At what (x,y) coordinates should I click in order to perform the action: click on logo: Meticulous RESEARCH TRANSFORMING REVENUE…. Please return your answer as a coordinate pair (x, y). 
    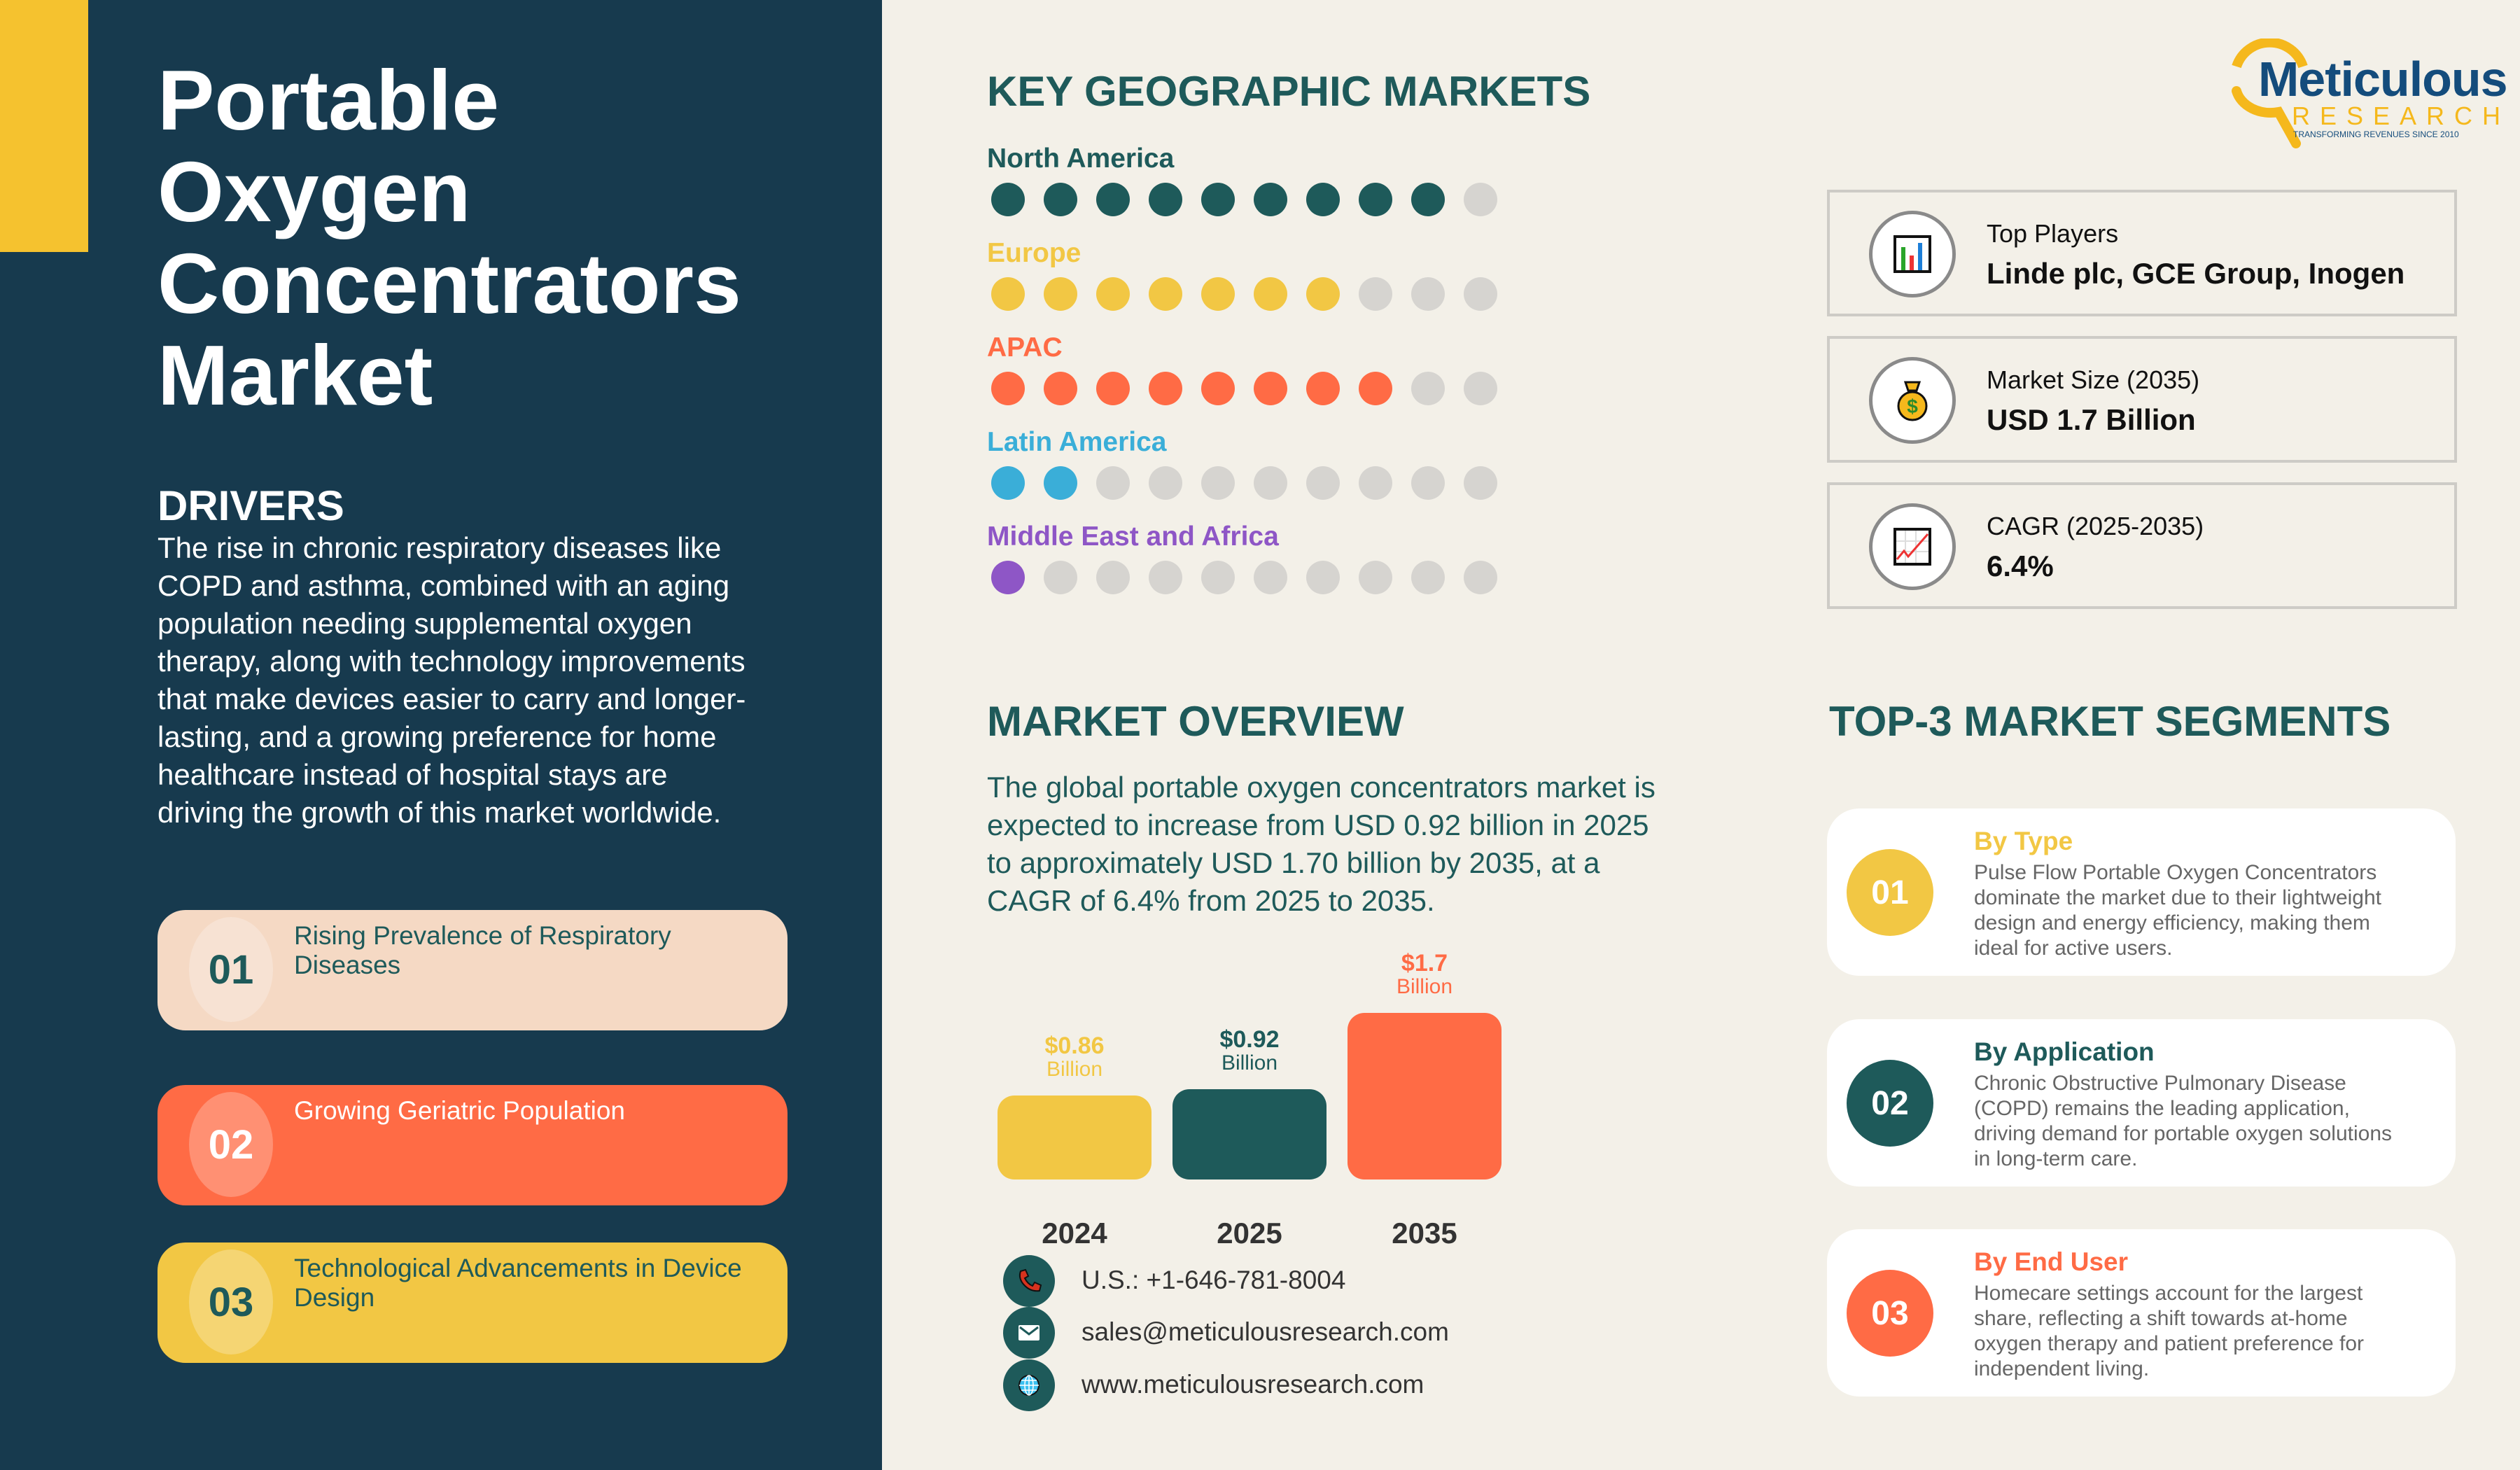
    Looking at the image, I should click on (2367, 94).